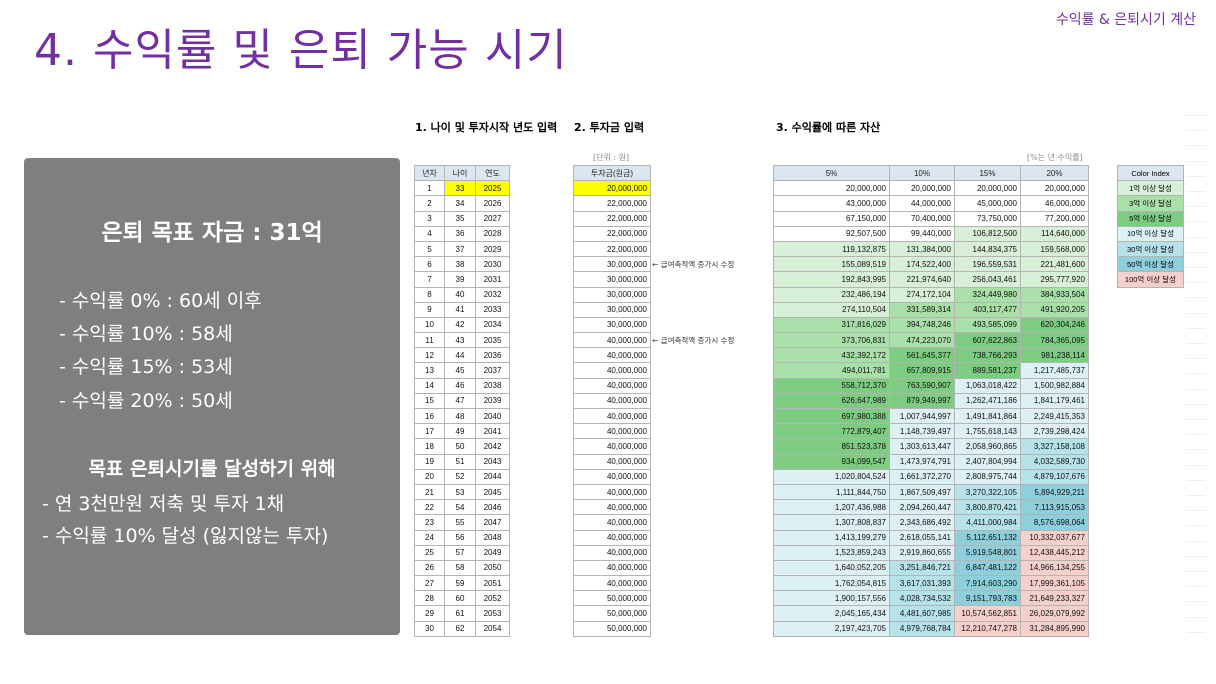  Describe the element at coordinates (460, 188) in the screenshot. I see `table-cell: 33` at that location.